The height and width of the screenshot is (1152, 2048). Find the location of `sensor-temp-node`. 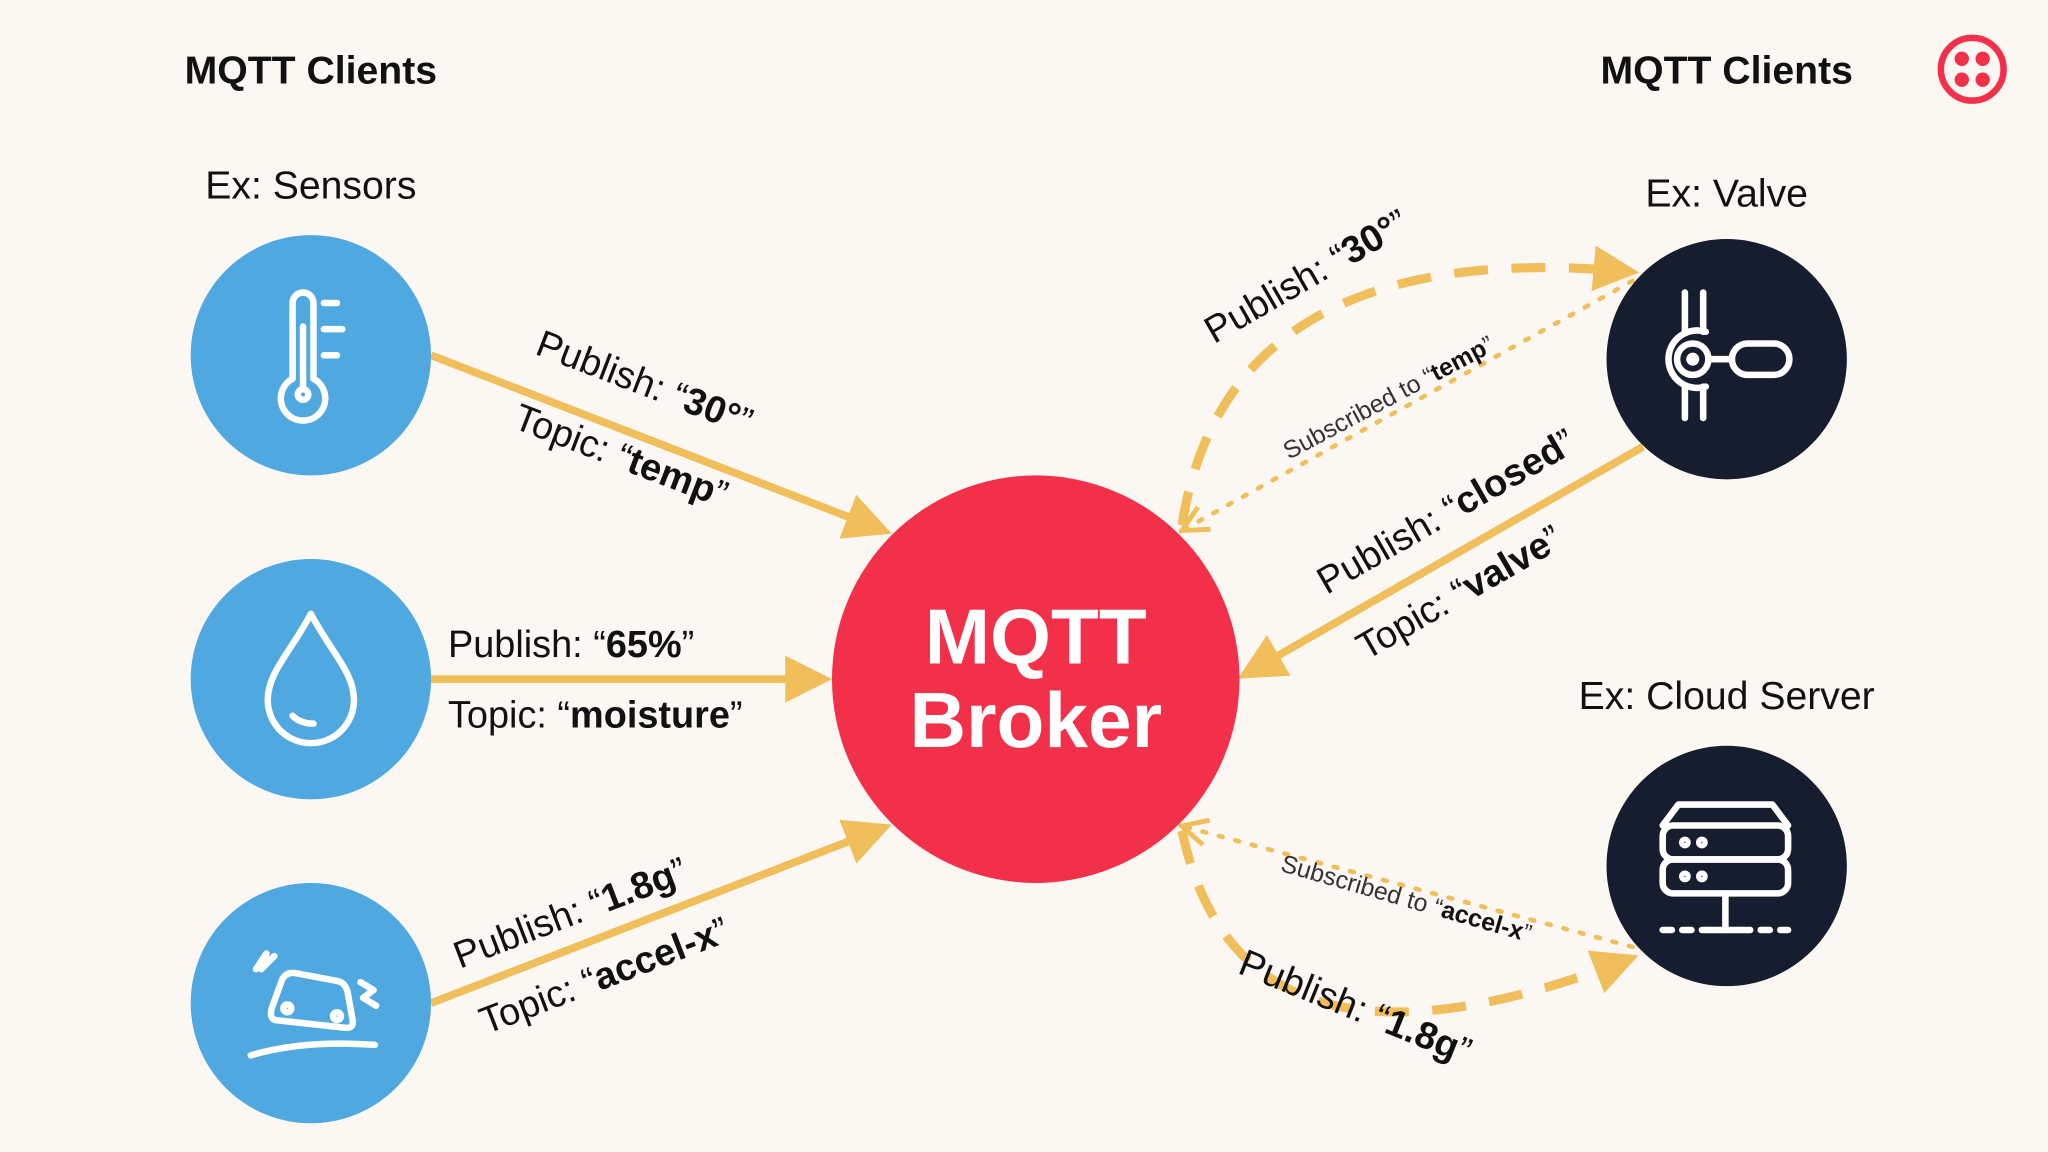

sensor-temp-node is located at coordinates (311, 355).